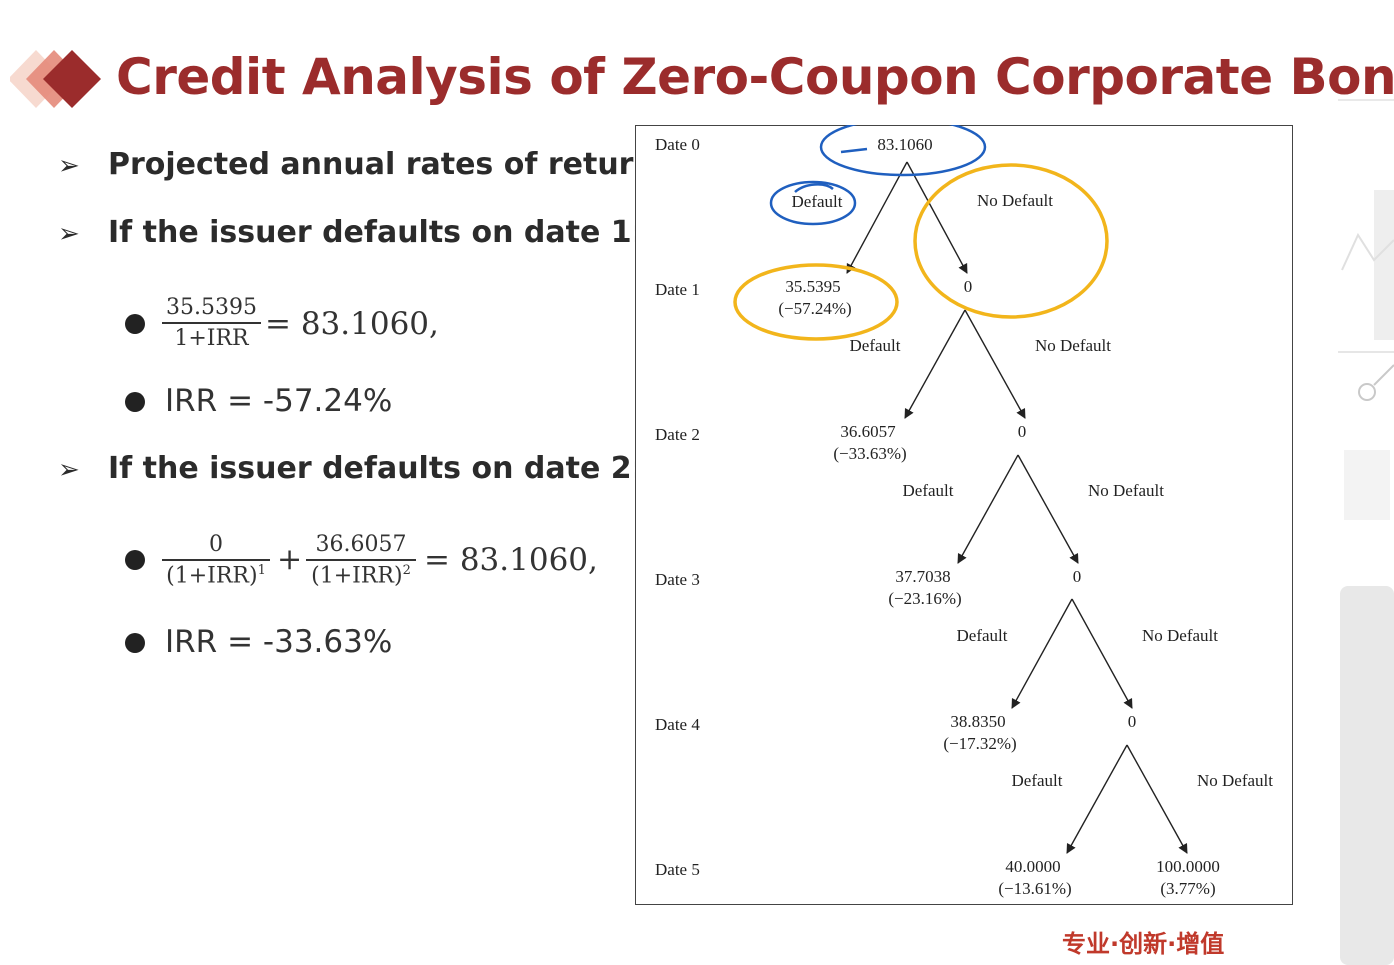  I want to click on default-return: (−17.32%), so click(979, 743).